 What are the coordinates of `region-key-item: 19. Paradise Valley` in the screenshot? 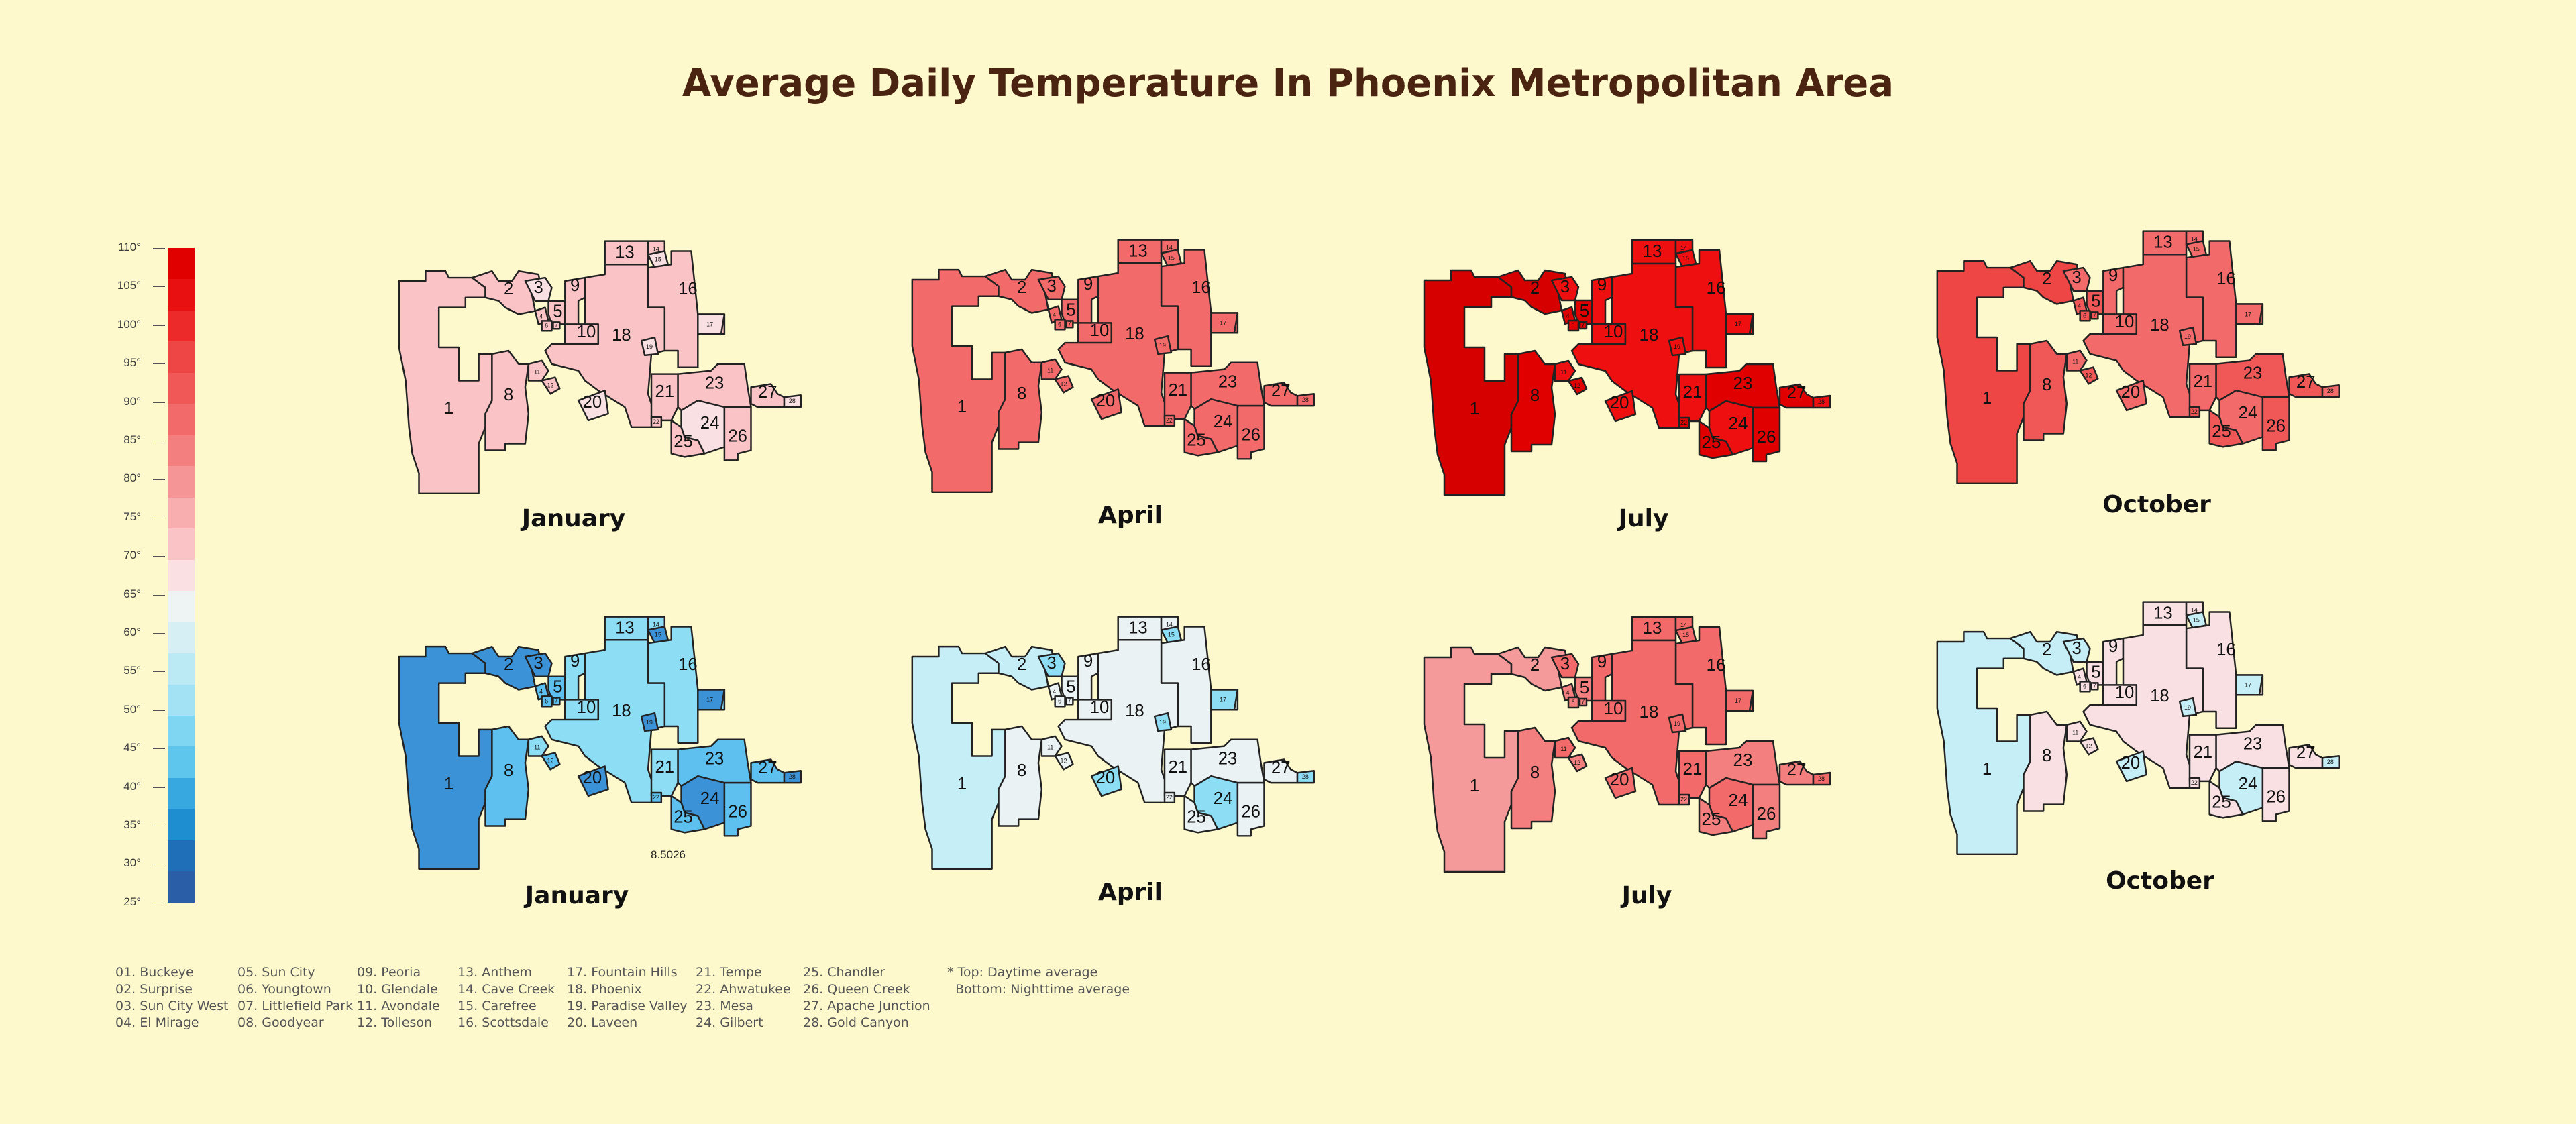 It's located at (627, 1006).